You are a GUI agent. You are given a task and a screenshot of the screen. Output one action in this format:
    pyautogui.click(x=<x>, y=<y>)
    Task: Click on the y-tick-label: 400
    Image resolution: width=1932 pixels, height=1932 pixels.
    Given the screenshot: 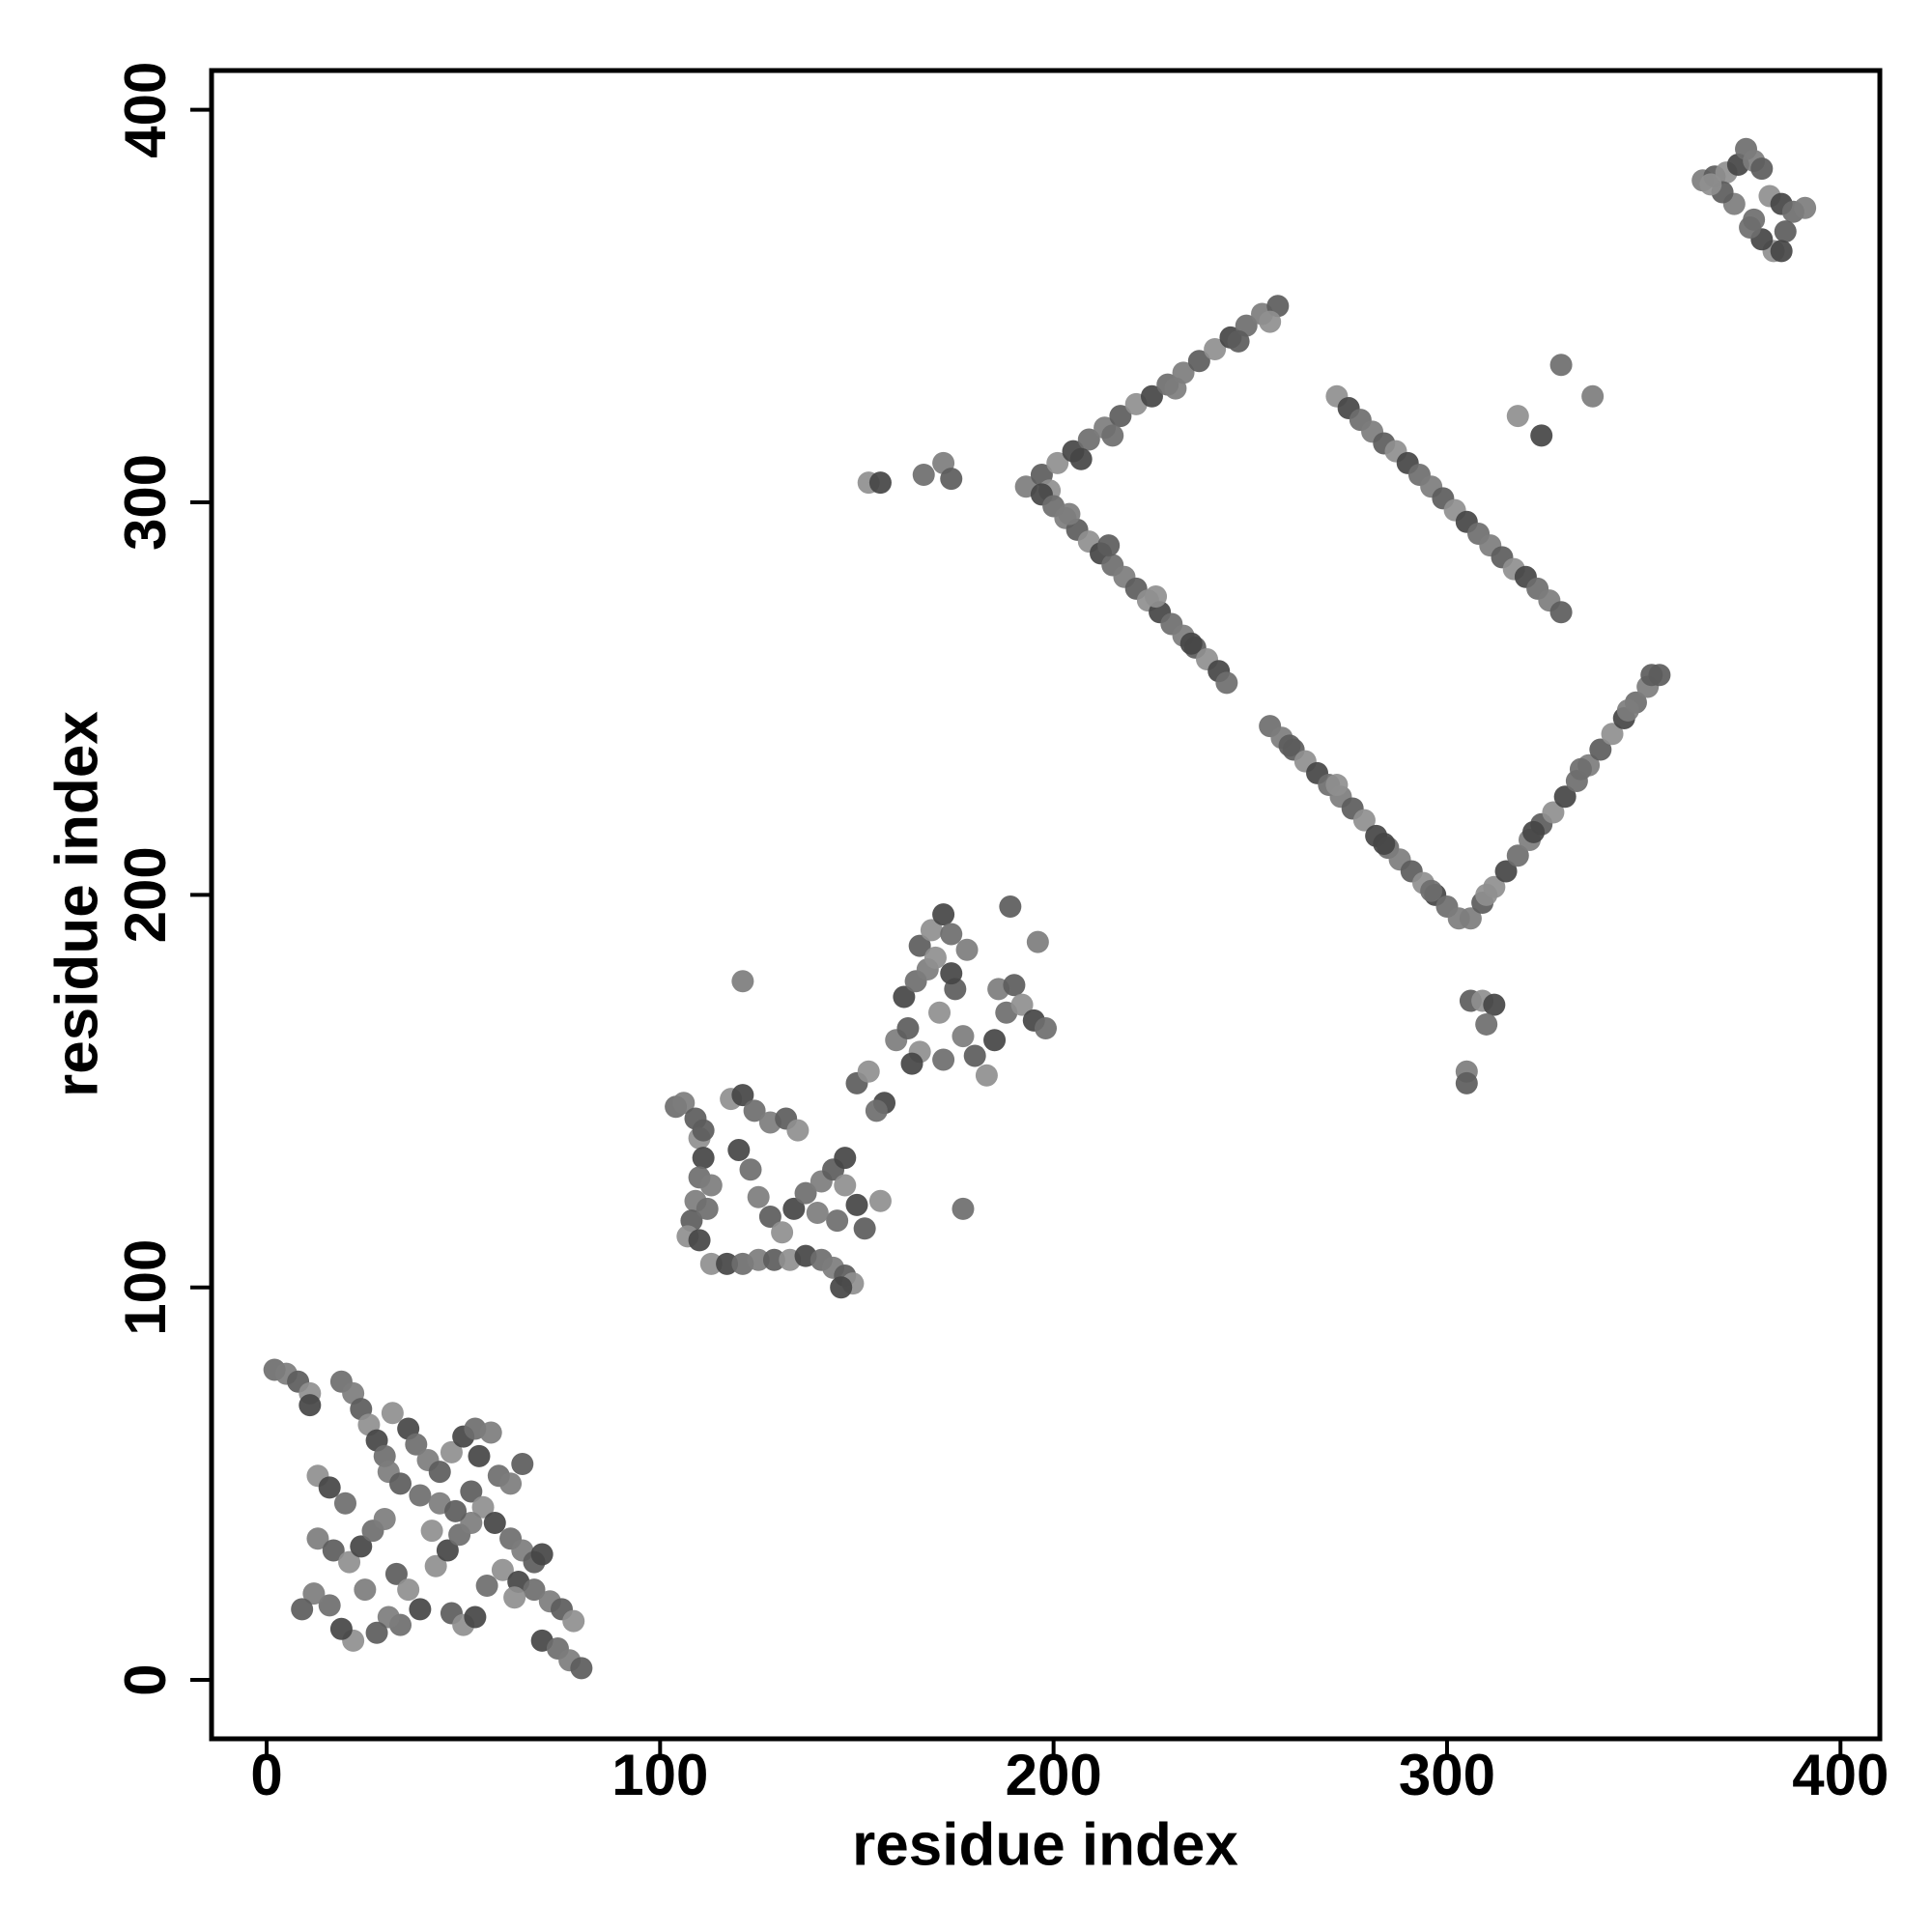 What is the action you would take?
    pyautogui.click(x=145, y=110)
    